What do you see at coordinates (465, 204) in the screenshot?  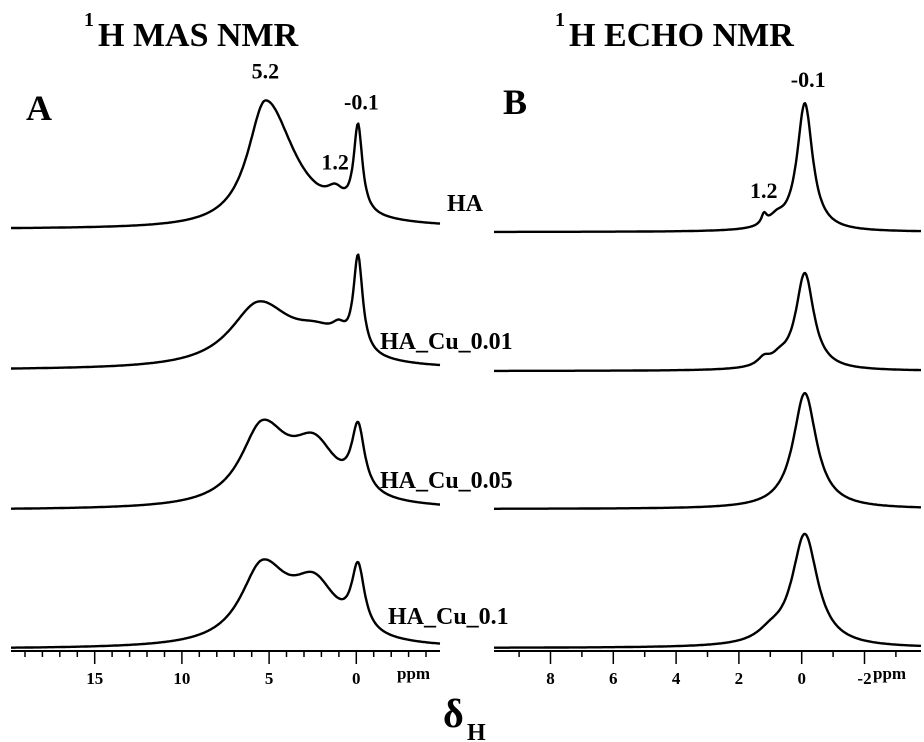 I see `sample-label-ha: HA` at bounding box center [465, 204].